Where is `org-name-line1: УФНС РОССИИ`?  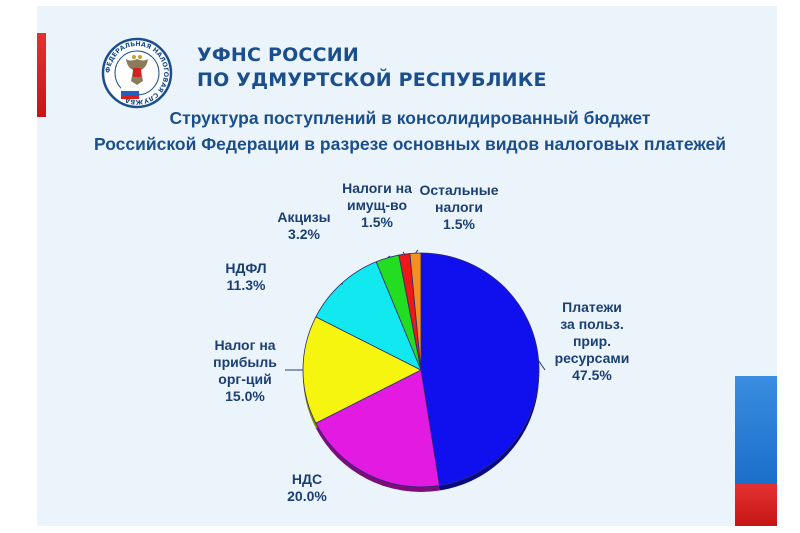
org-name-line1: УФНС РОССИИ is located at coordinates (278, 55).